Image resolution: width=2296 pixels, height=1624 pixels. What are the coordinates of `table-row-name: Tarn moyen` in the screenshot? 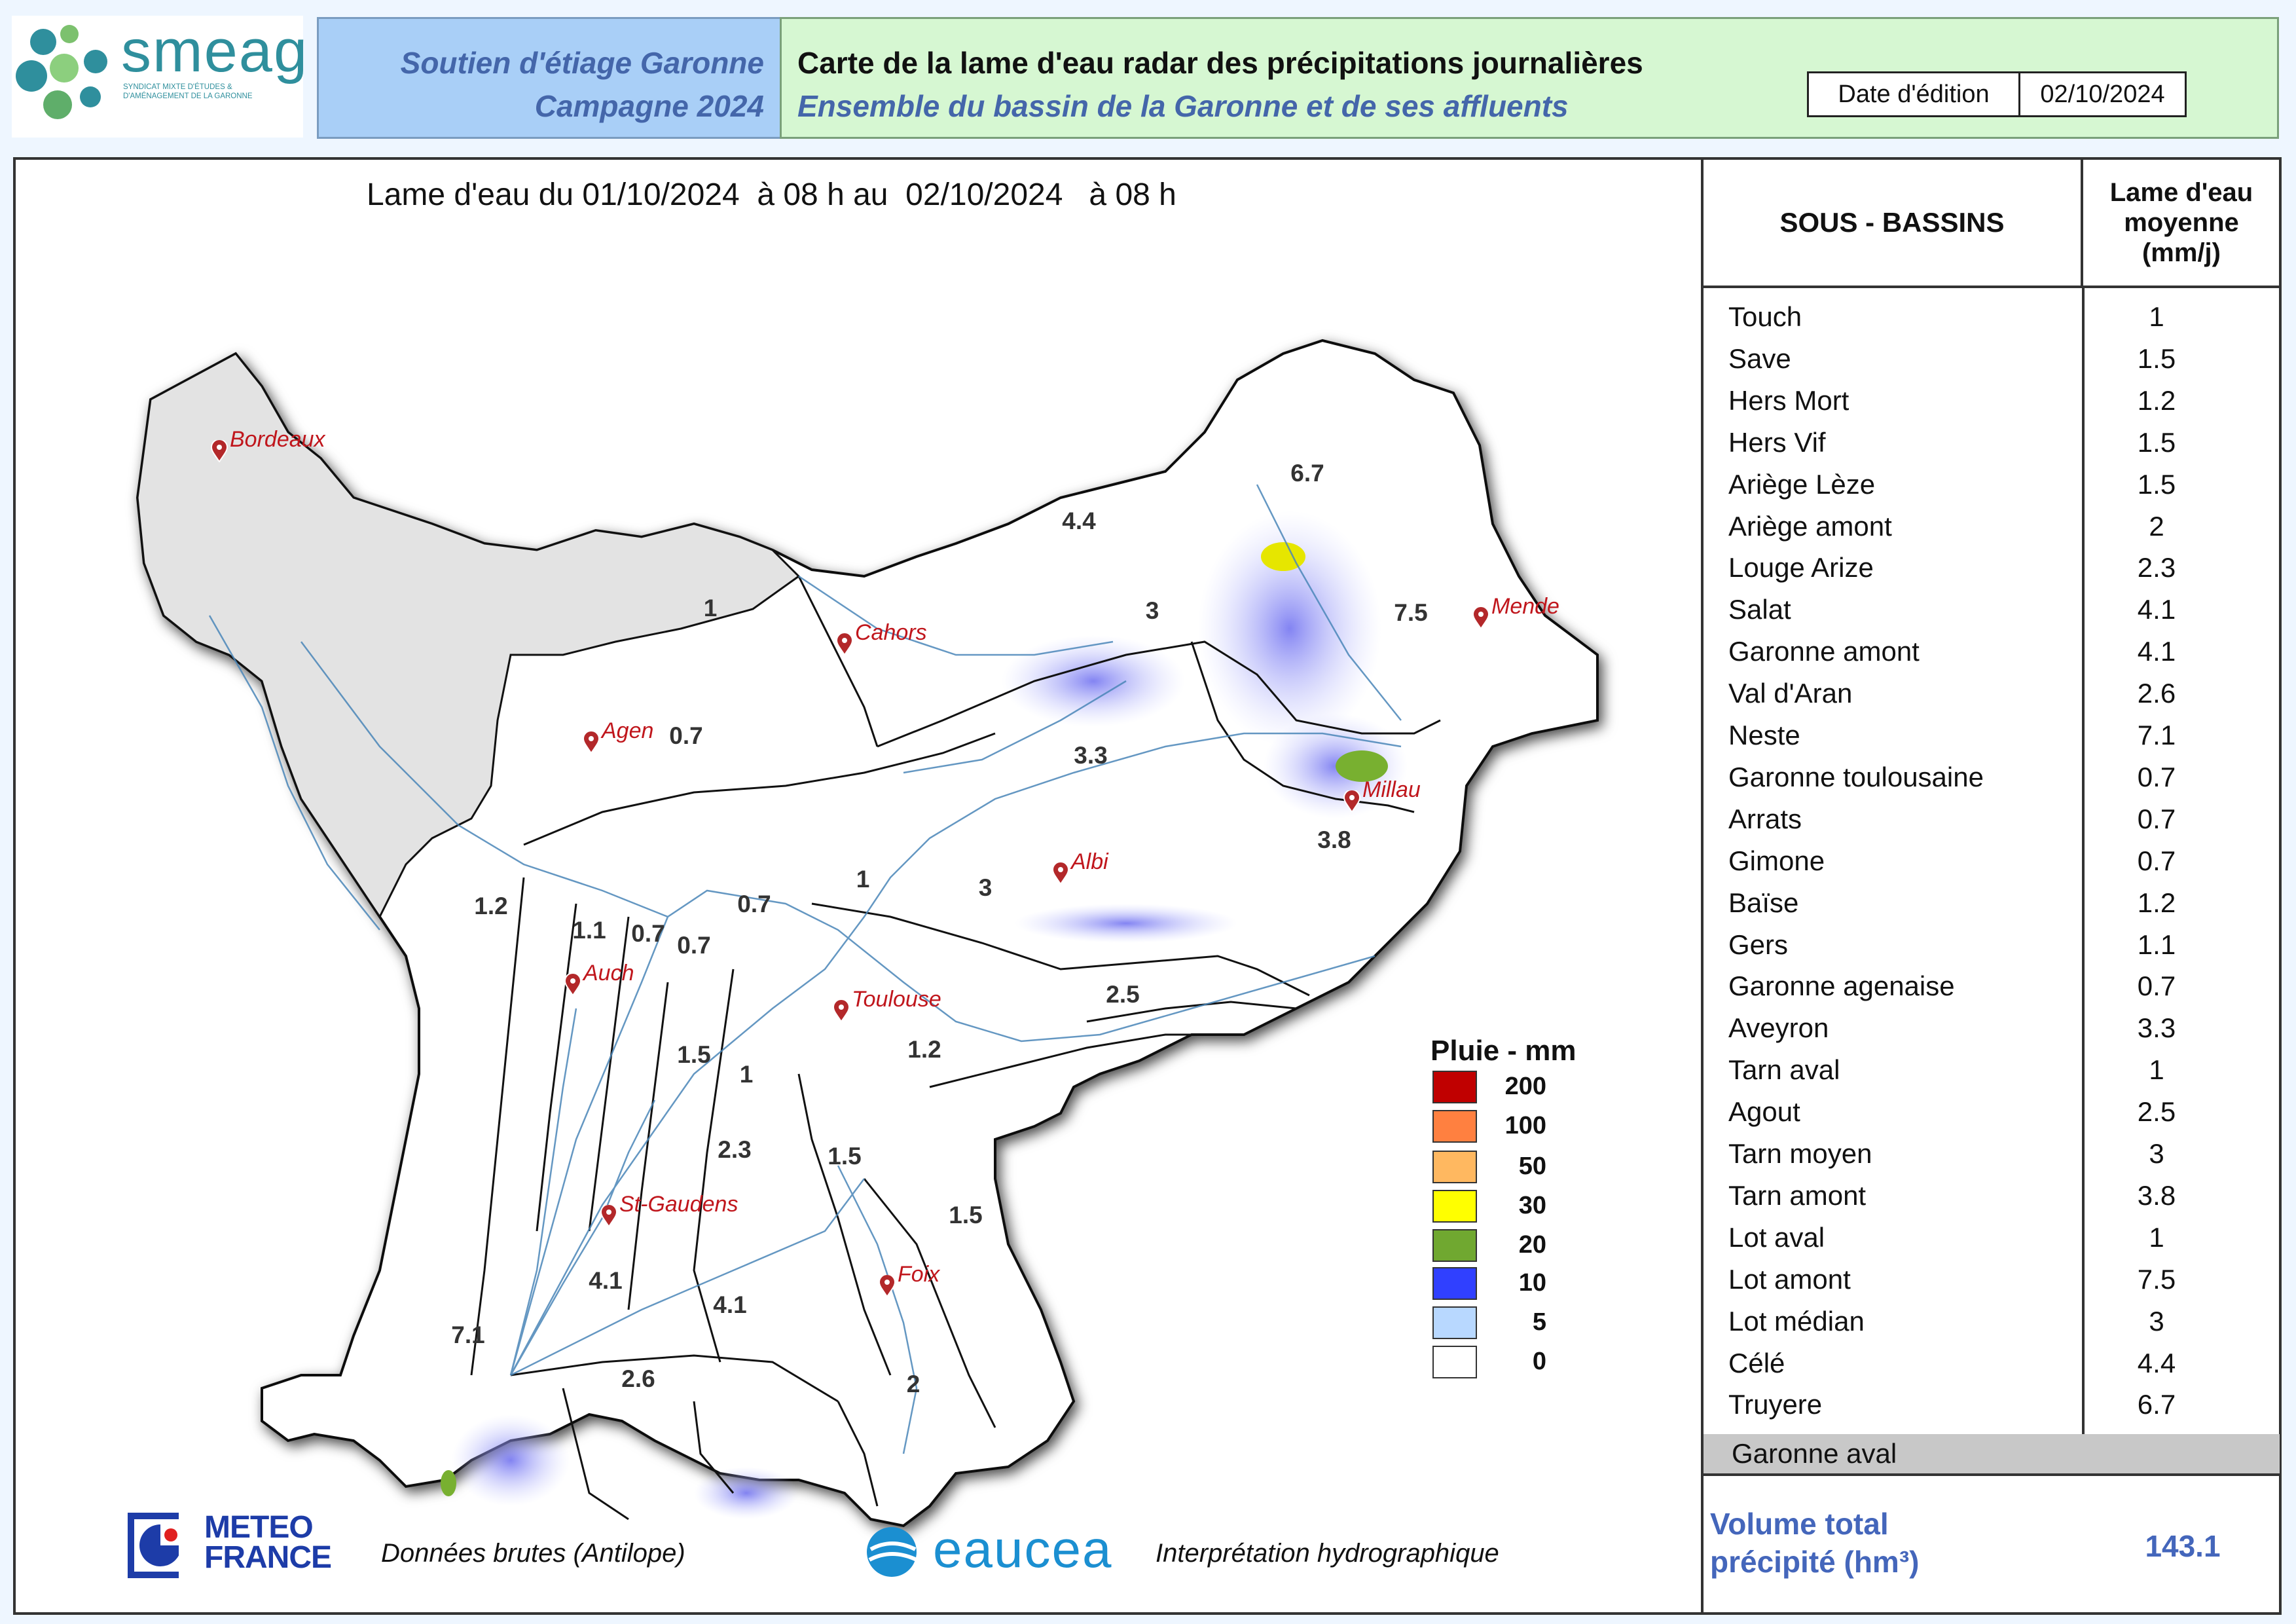 It's located at (1800, 1153).